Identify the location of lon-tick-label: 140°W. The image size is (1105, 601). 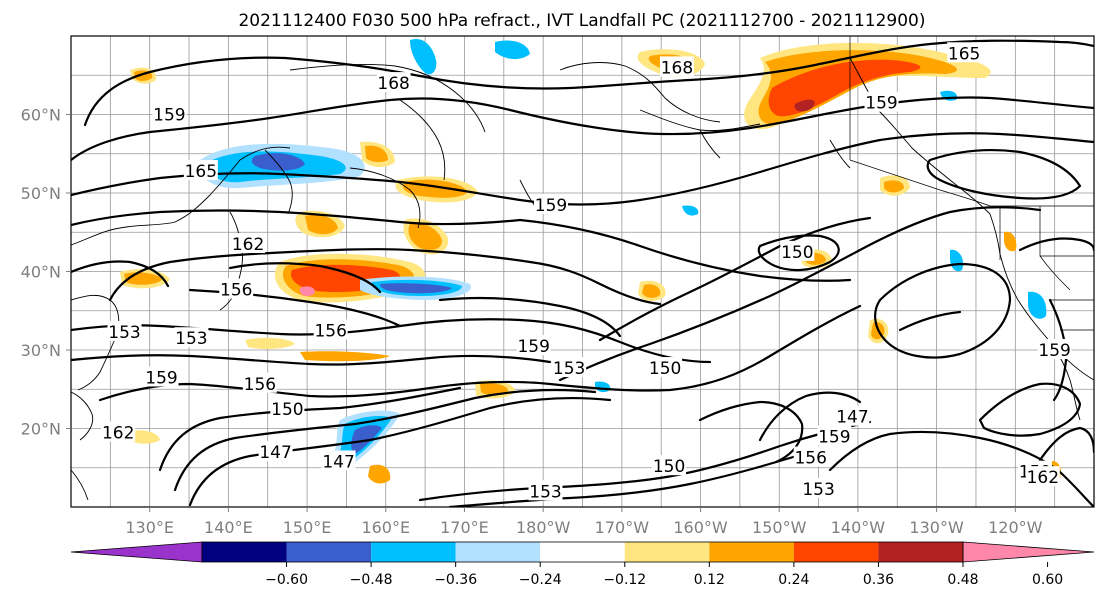
(858, 527).